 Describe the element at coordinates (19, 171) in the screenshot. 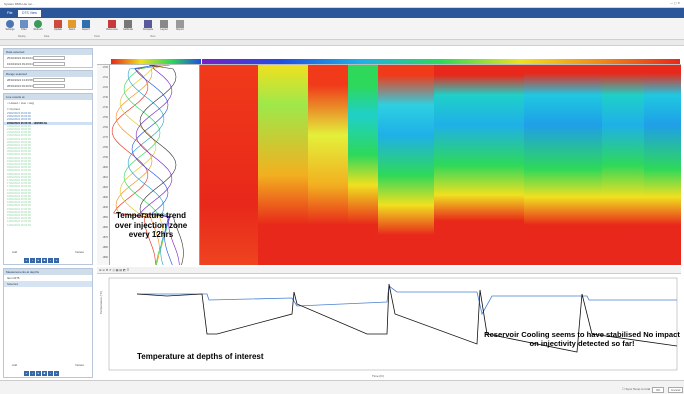

I see `list-item: 18/02/2024 12:00:00` at that location.